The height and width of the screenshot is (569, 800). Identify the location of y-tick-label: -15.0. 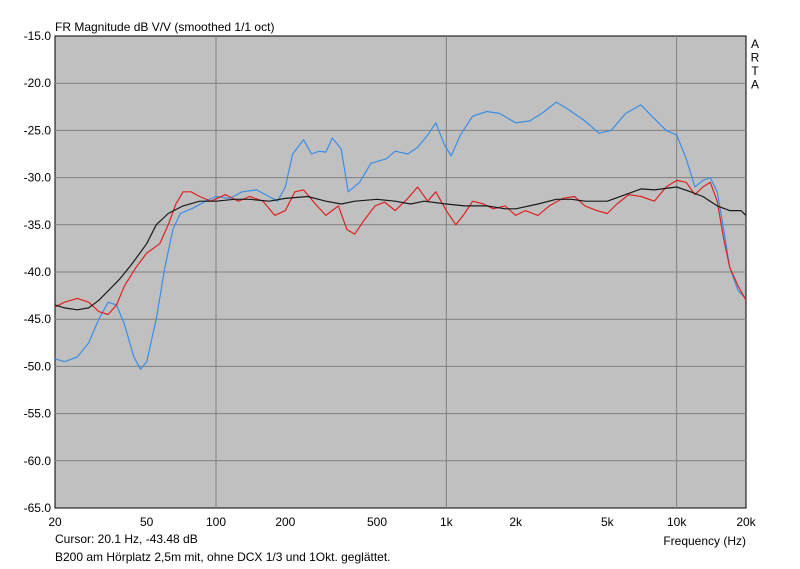
(38, 36).